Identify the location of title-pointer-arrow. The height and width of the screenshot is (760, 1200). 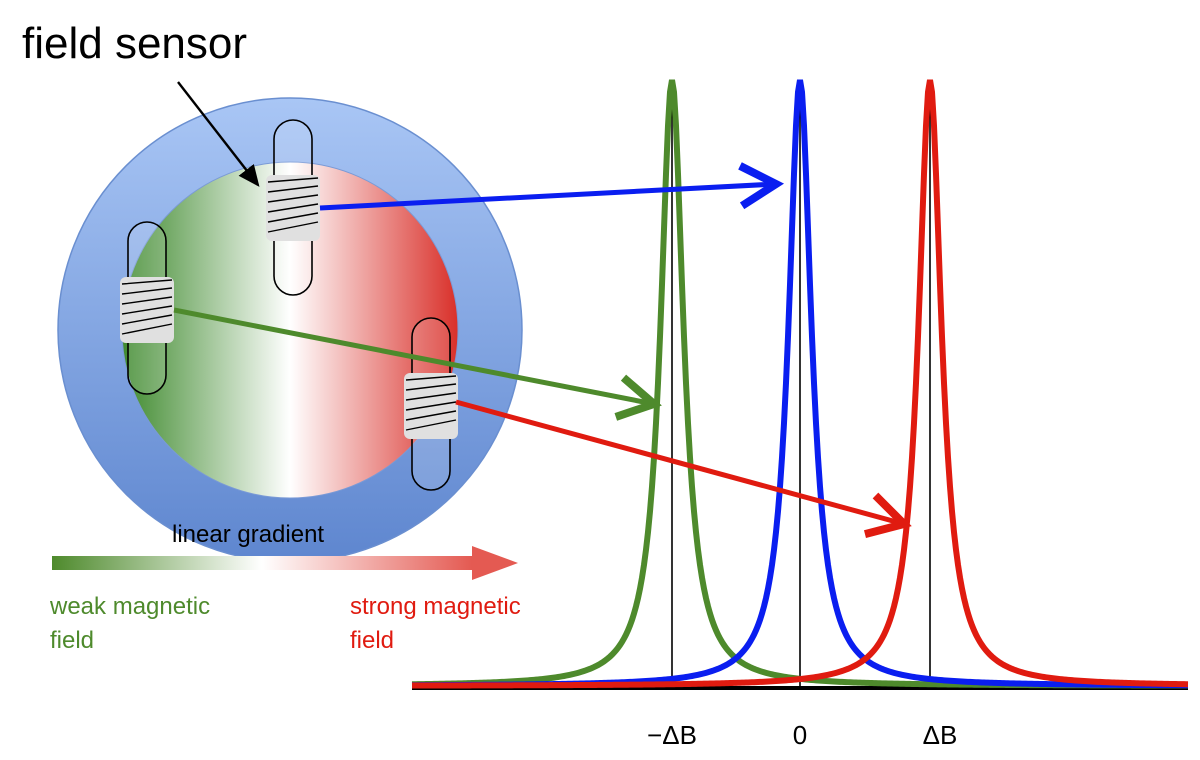
(218, 134).